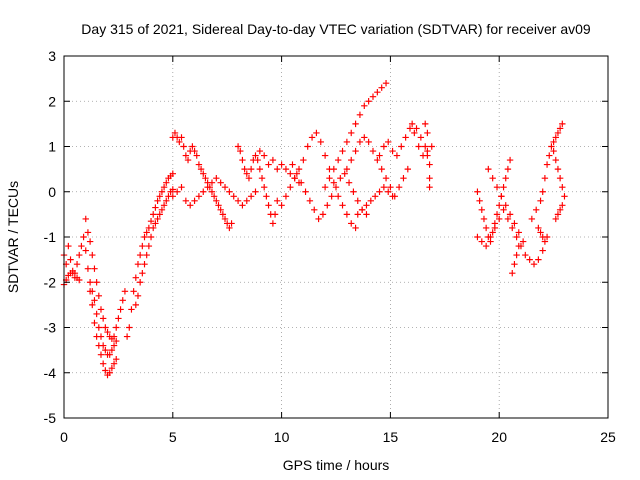 The image size is (640, 480). I want to click on y-tick-label: -2, so click(50, 282).